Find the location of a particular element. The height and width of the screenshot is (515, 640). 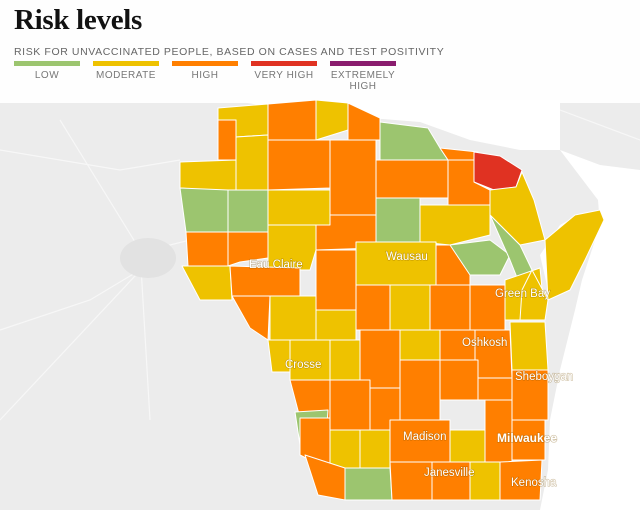

legend-label-very-high: VERY HIGH is located at coordinates (284, 75).